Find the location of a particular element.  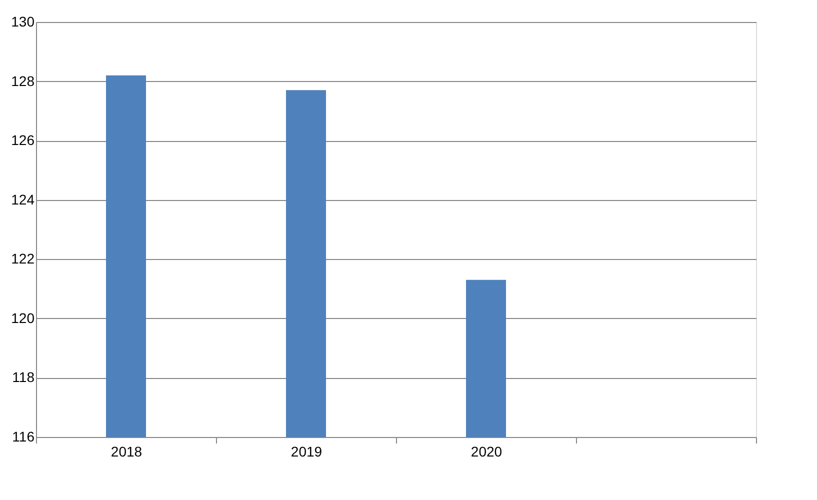

y-tick-label: 122 is located at coordinates (23, 258).